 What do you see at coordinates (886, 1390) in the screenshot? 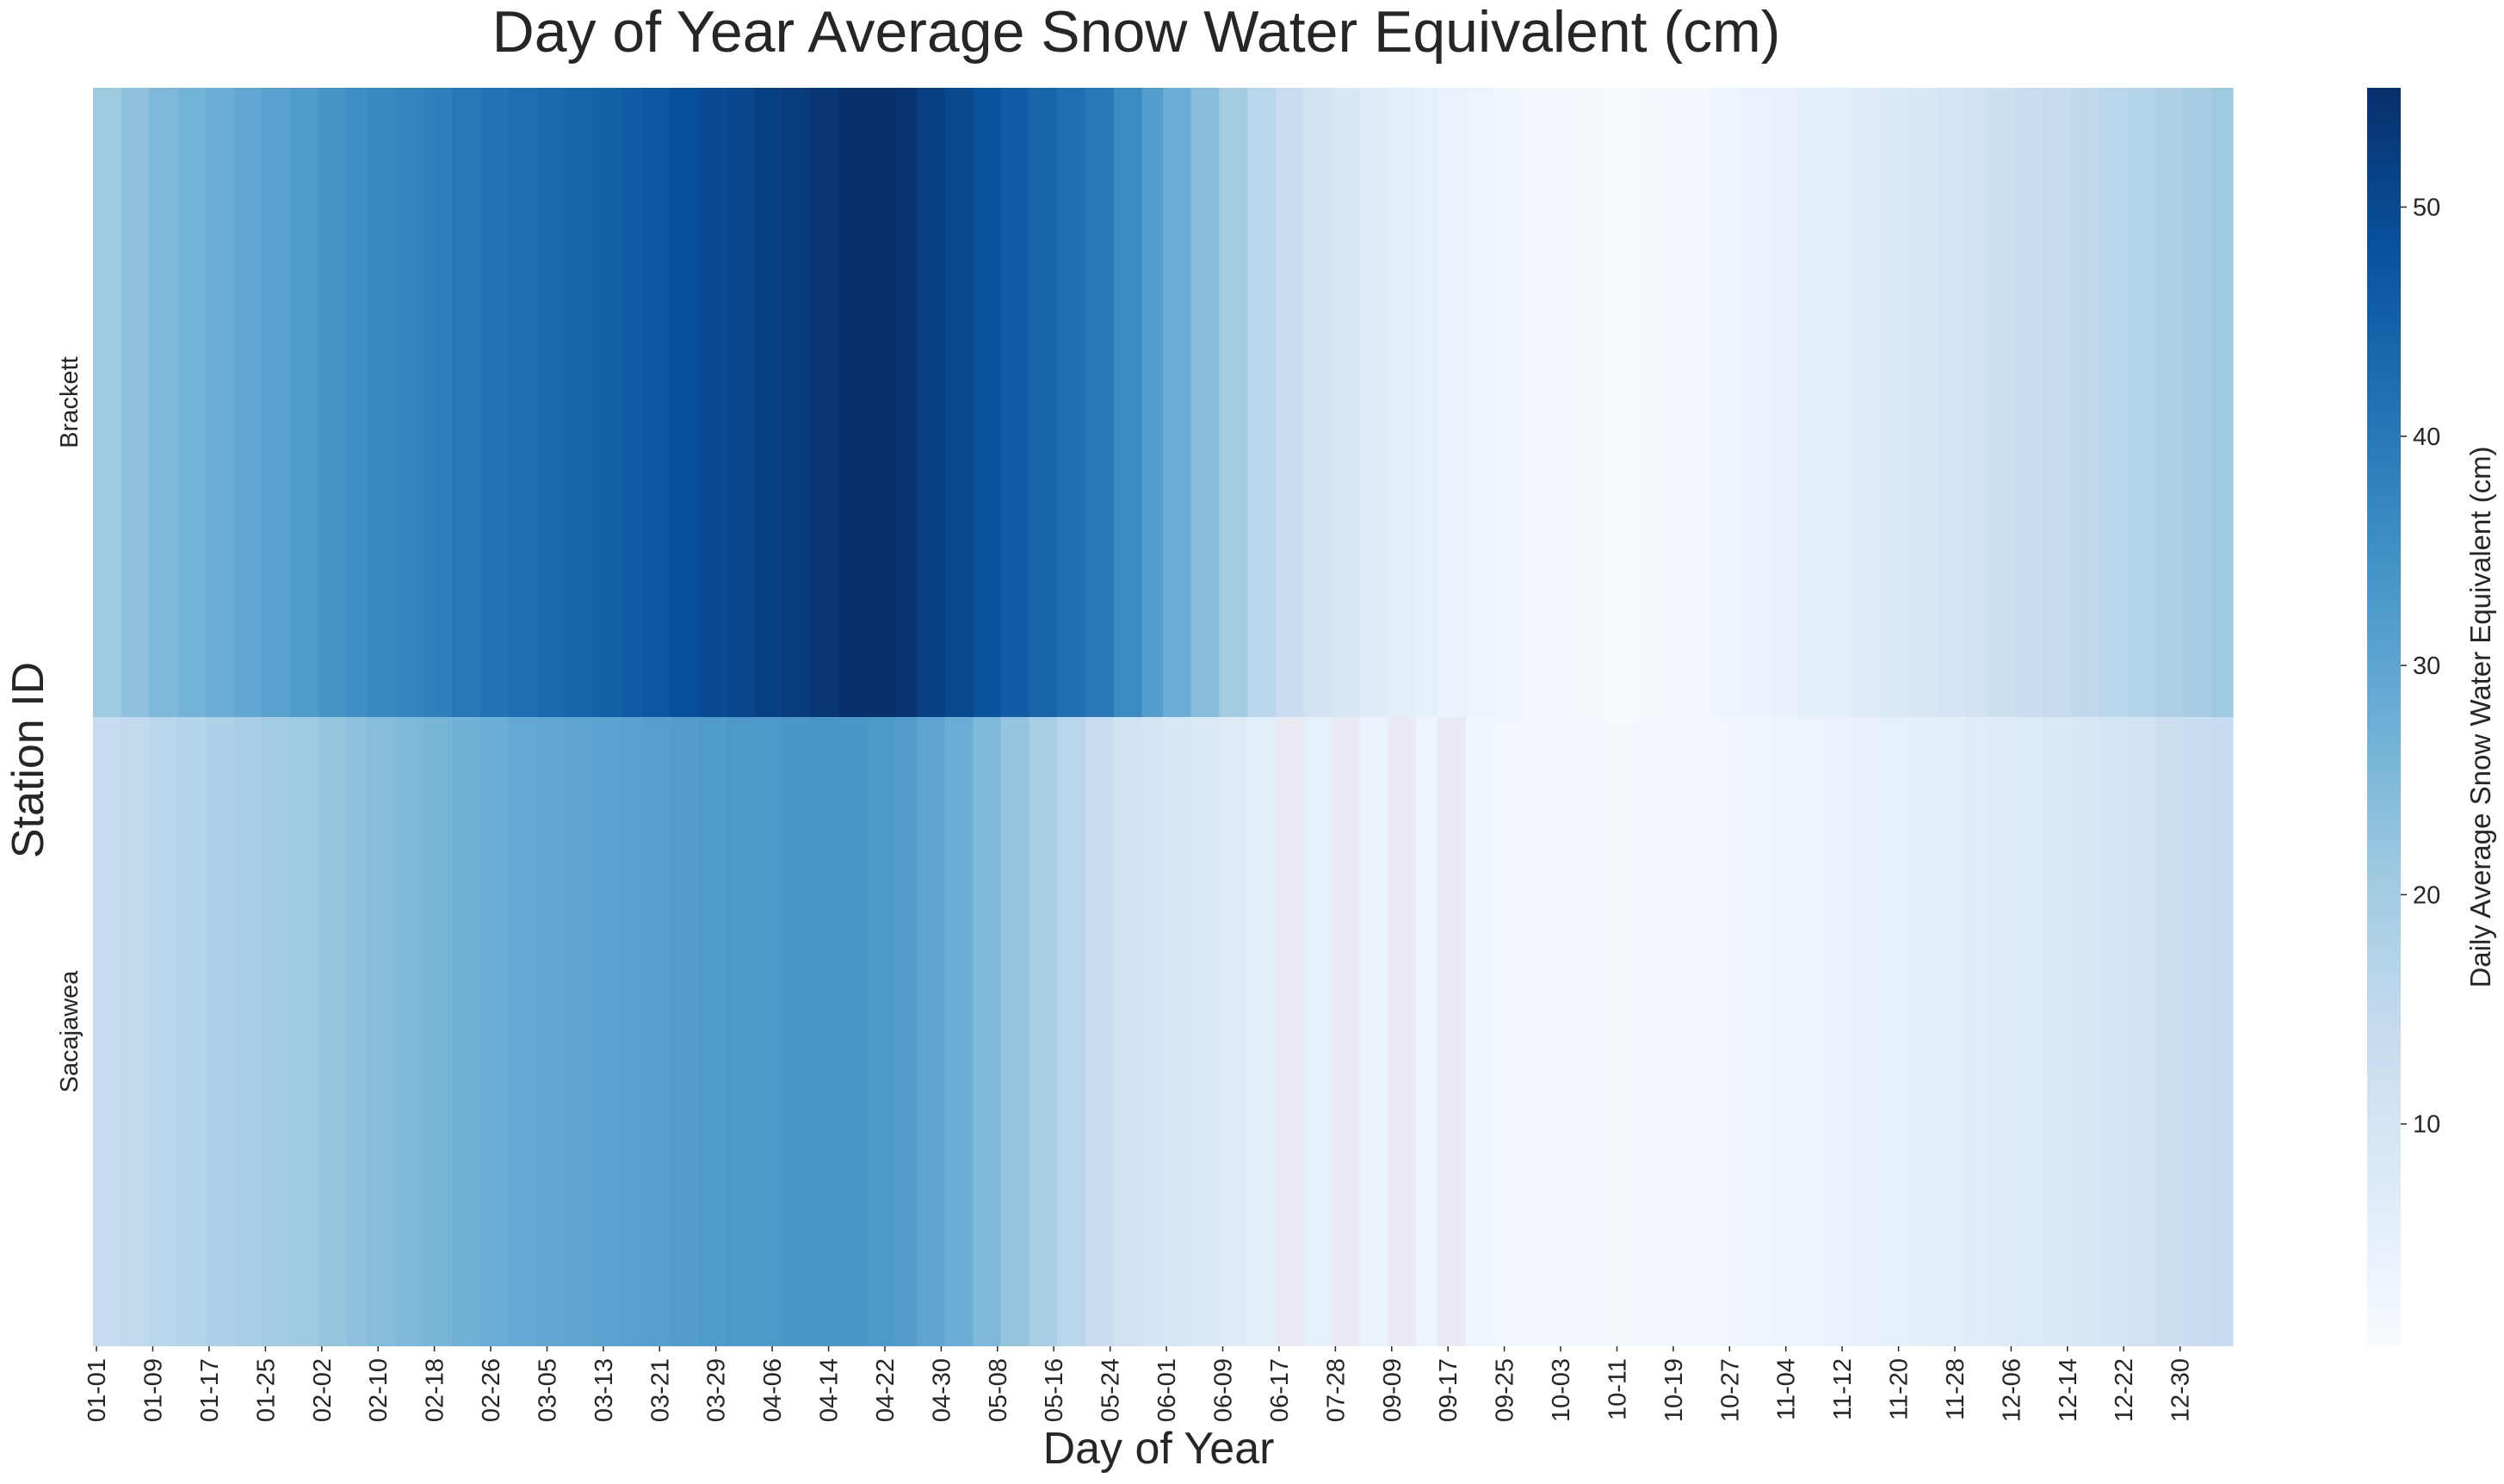
I see `x-tick-label: 04-22` at bounding box center [886, 1390].